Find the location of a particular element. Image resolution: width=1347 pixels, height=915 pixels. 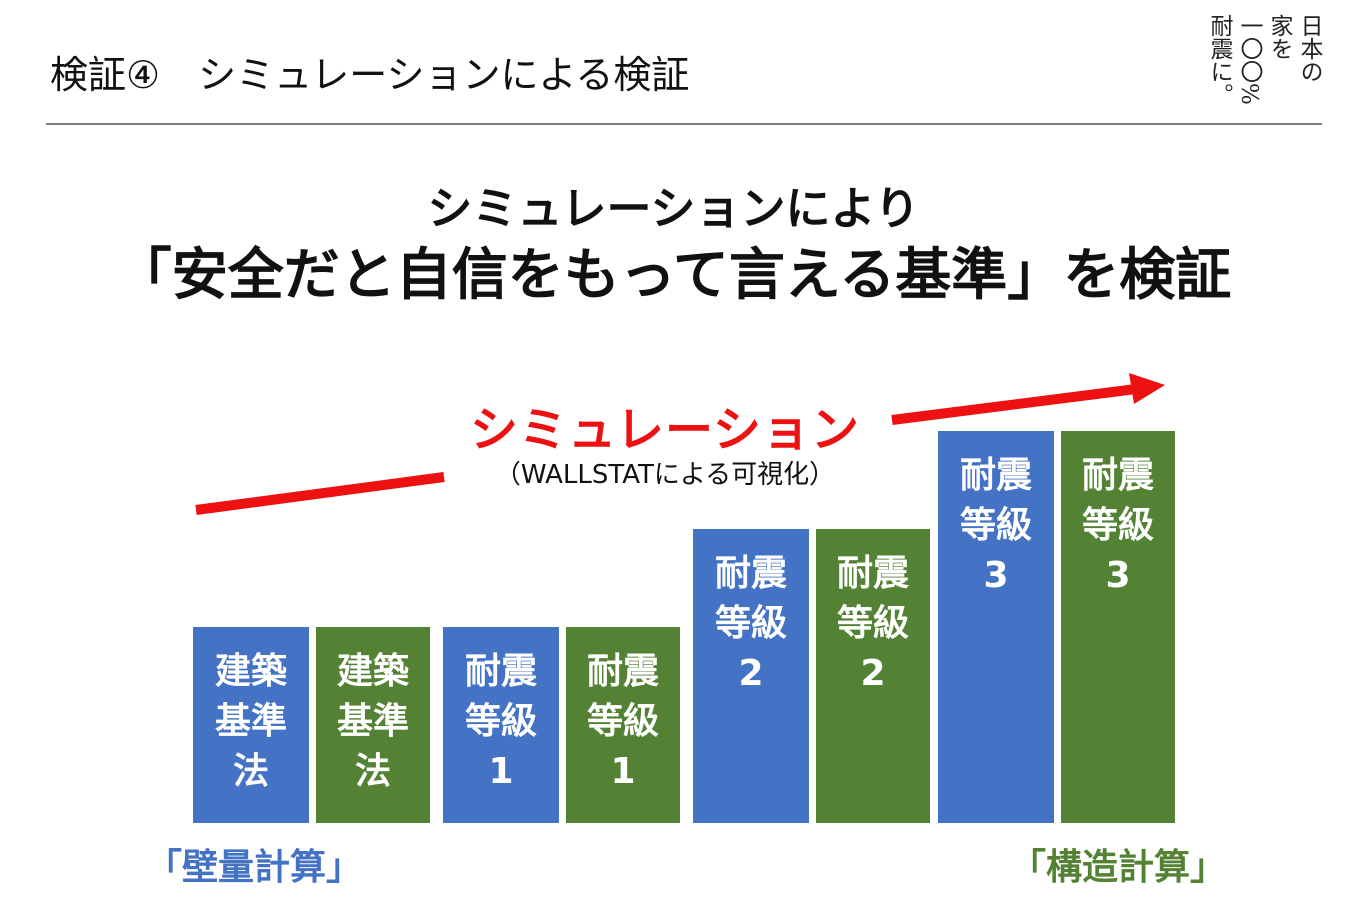

bar-wall-quantity-4: 耐震等級 3 is located at coordinates (996, 627).